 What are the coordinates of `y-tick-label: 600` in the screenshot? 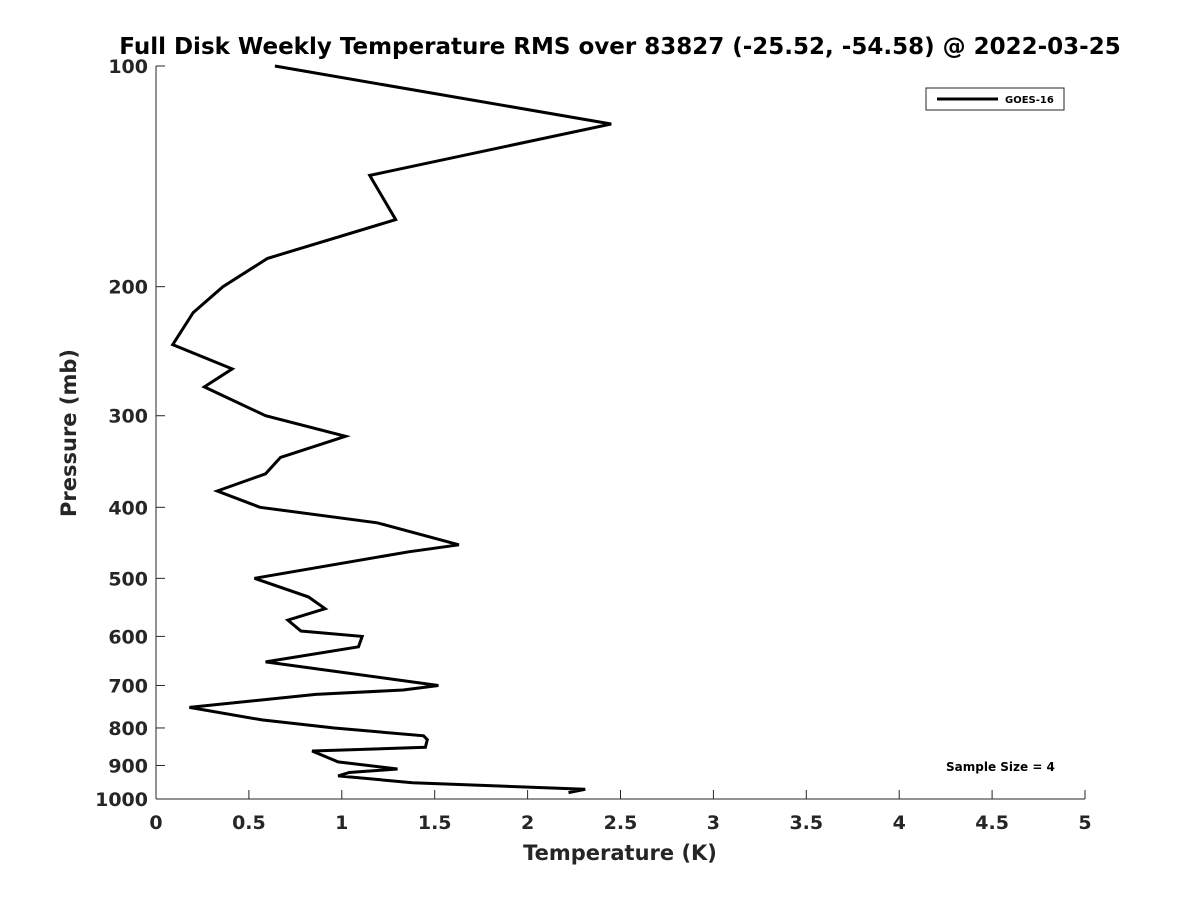 It's located at (128, 637).